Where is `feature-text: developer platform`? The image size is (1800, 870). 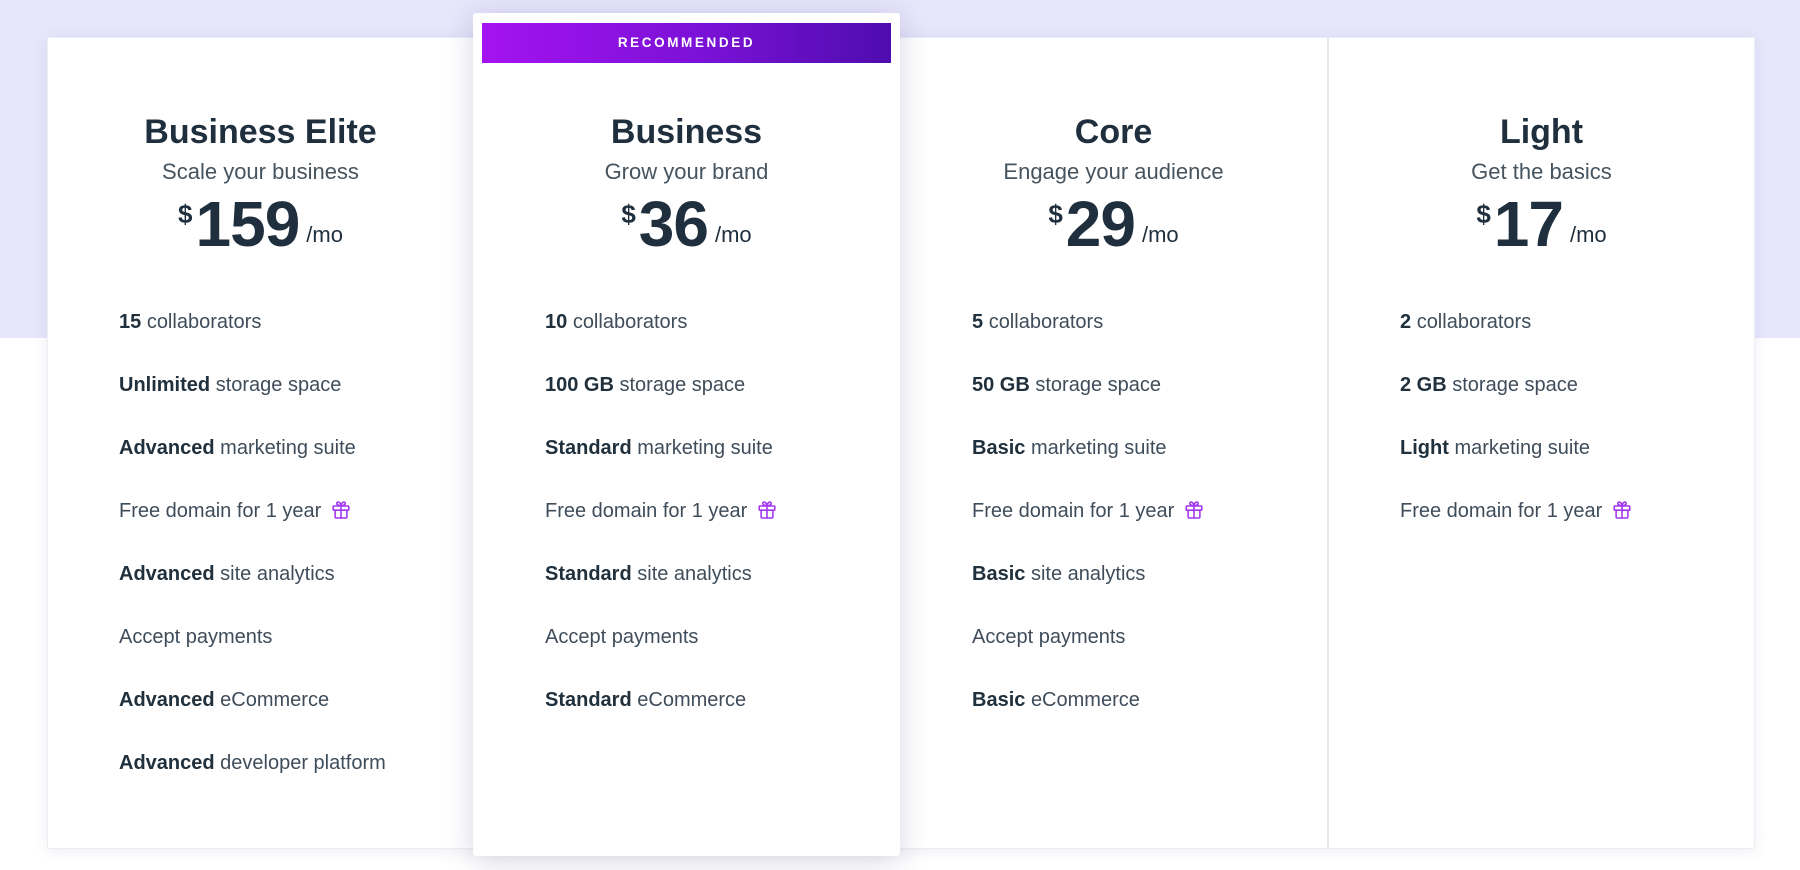
feature-text: developer platform is located at coordinates (303, 763).